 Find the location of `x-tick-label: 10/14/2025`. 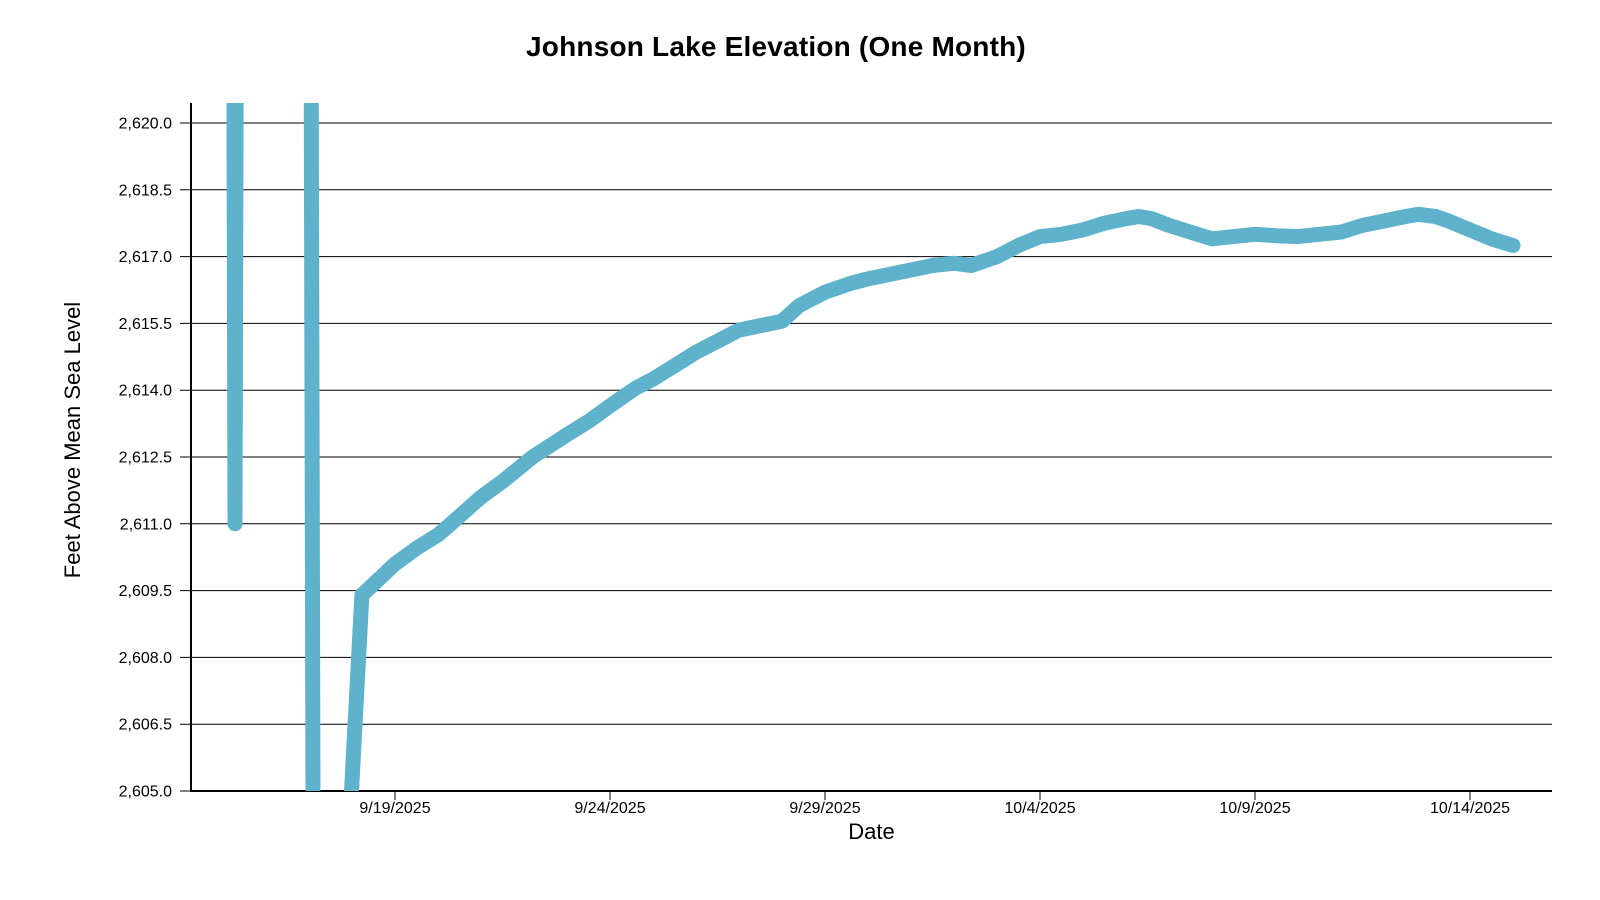

x-tick-label: 10/14/2025 is located at coordinates (1470, 808).